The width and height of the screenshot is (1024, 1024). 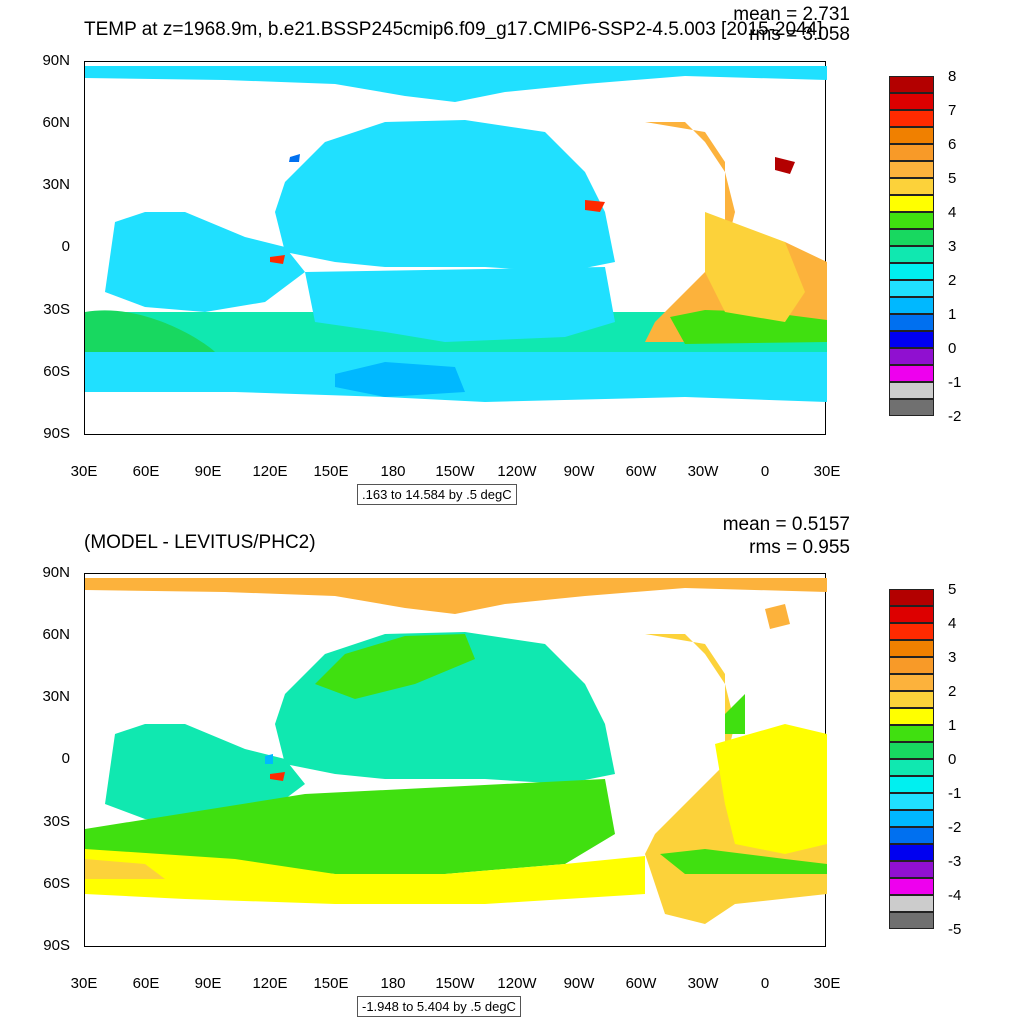 What do you see at coordinates (517, 983) in the screenshot?
I see `bottom-lon-label: 120W` at bounding box center [517, 983].